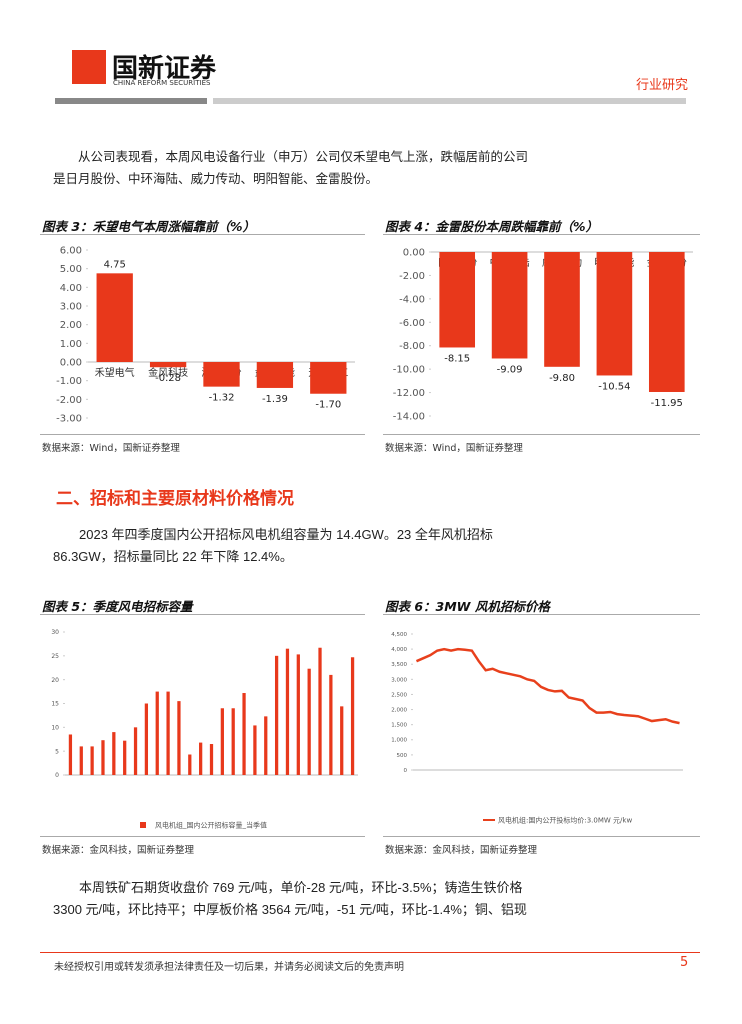  Describe the element at coordinates (399, 710) in the screenshot. I see `y-tick-label: 2,000` at that location.